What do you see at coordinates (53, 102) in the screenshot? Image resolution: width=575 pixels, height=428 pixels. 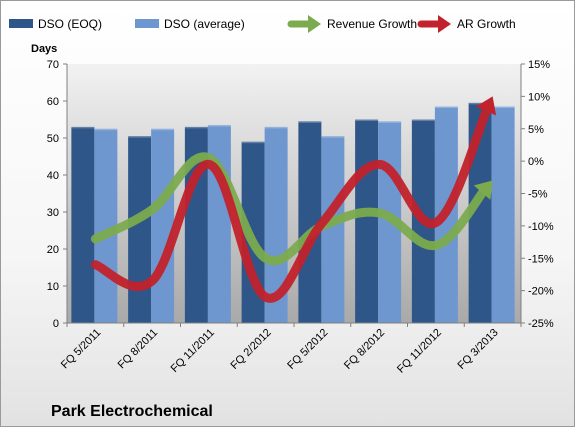 I see `y-left-tick-label-6: 60` at bounding box center [53, 102].